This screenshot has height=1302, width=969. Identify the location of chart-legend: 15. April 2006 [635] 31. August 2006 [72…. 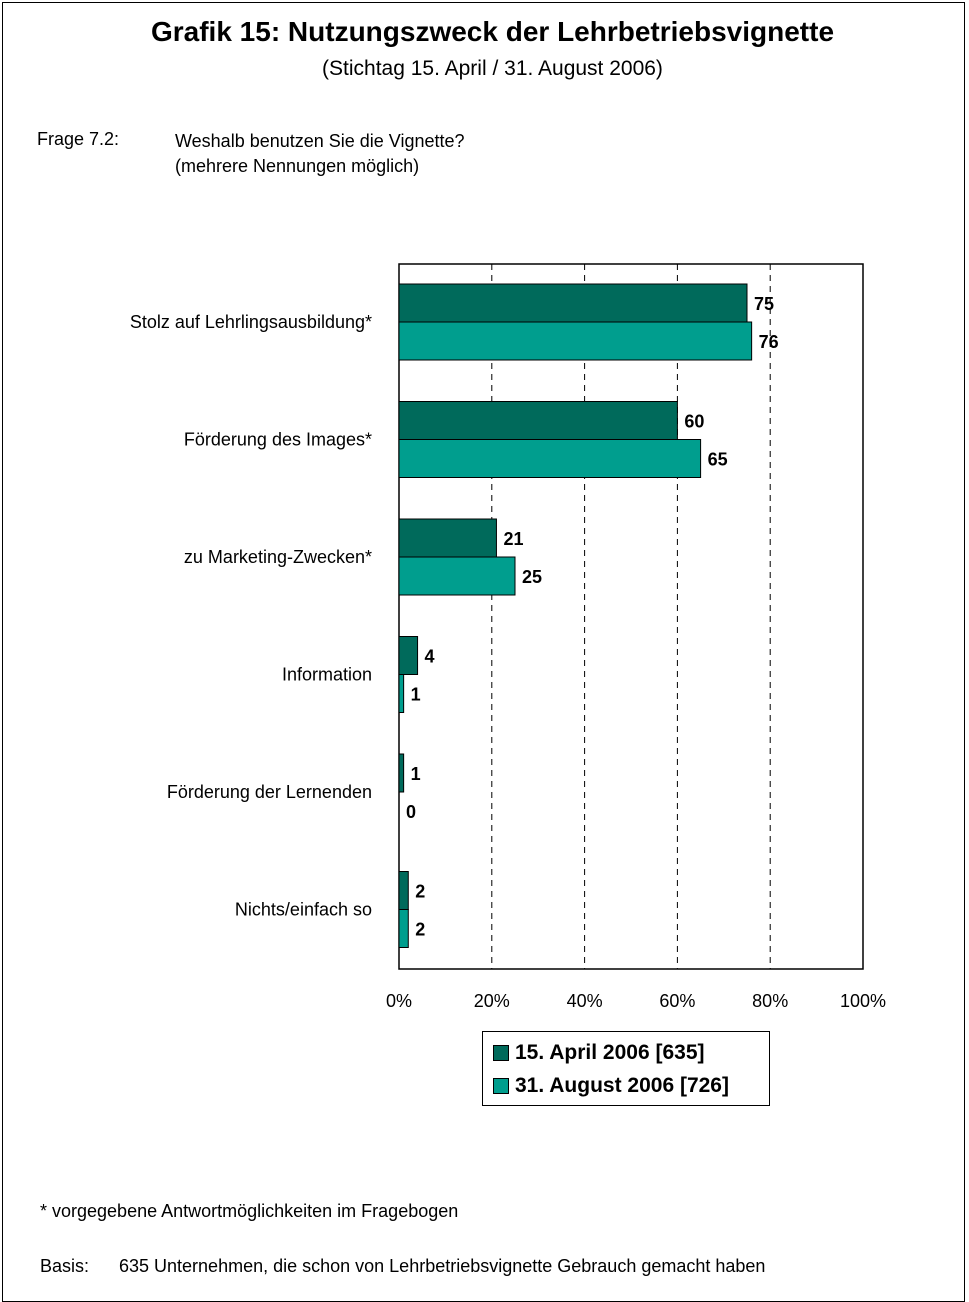
(626, 1068).